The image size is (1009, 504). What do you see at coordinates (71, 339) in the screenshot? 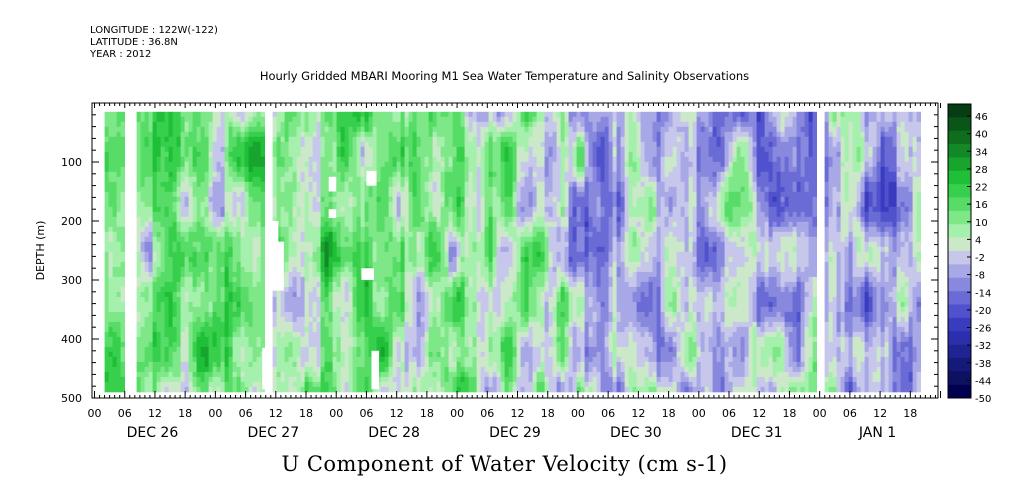
I see `y-tick-label: 400` at bounding box center [71, 339].